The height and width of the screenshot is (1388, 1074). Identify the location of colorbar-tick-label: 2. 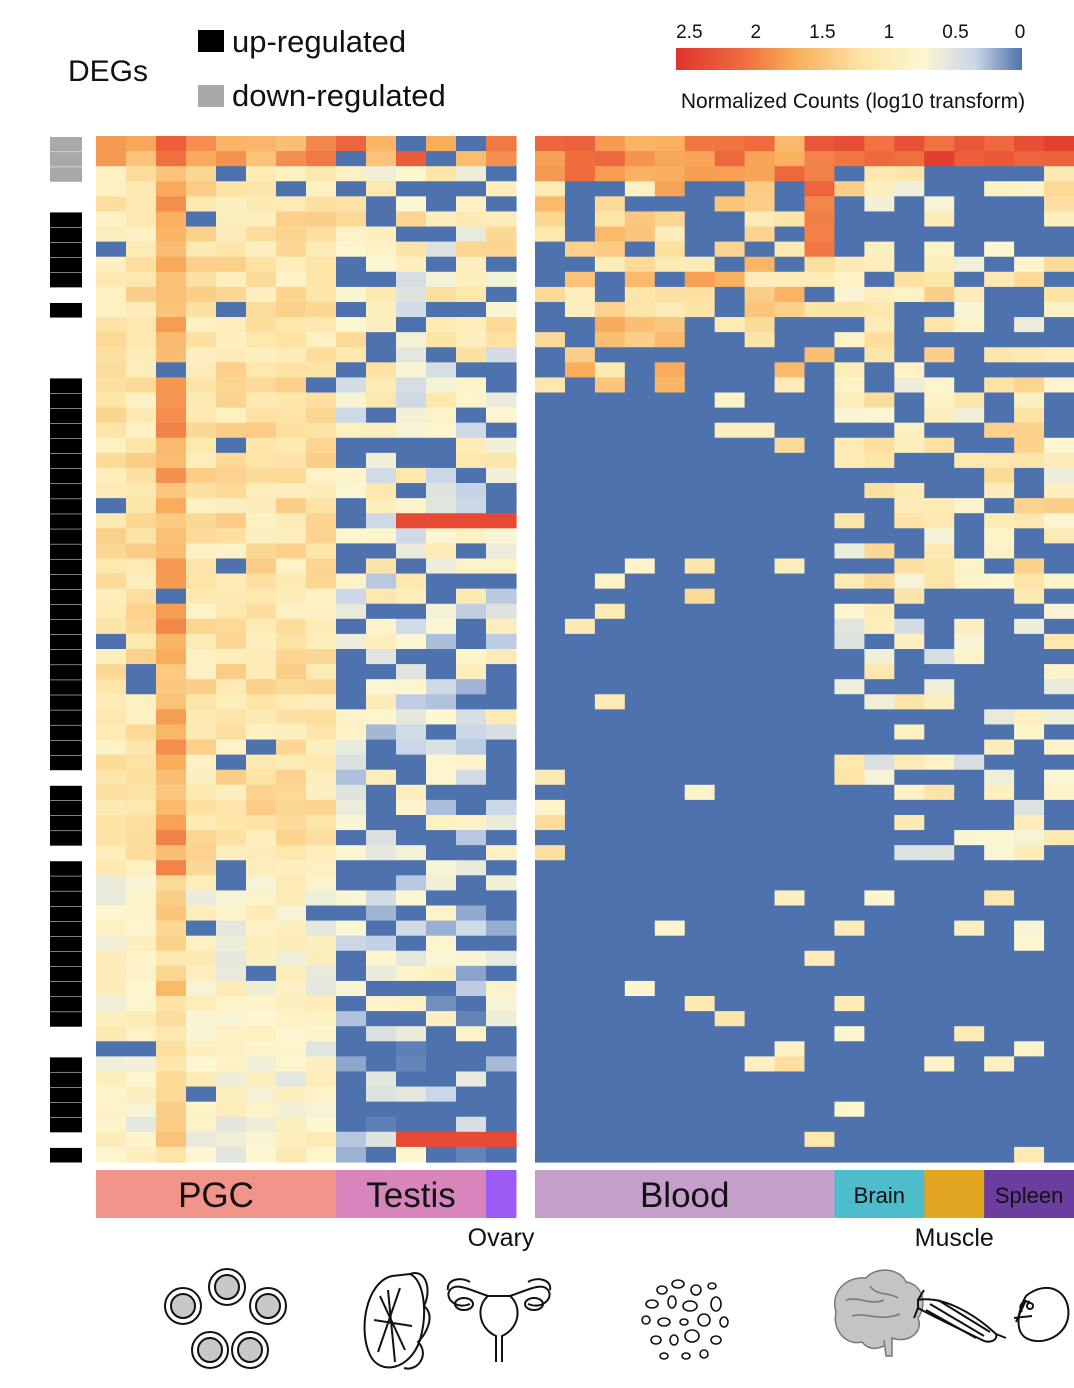
(756, 32).